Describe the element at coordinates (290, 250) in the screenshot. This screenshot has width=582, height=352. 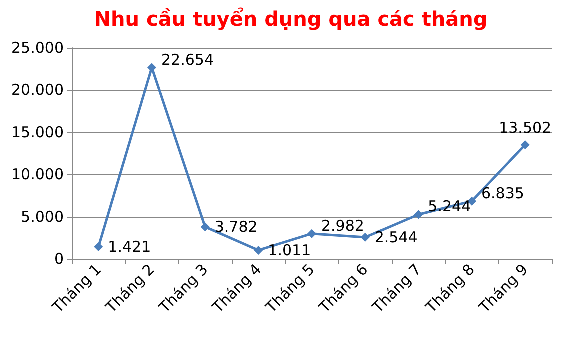
I see `data-label: 1.011` at that location.